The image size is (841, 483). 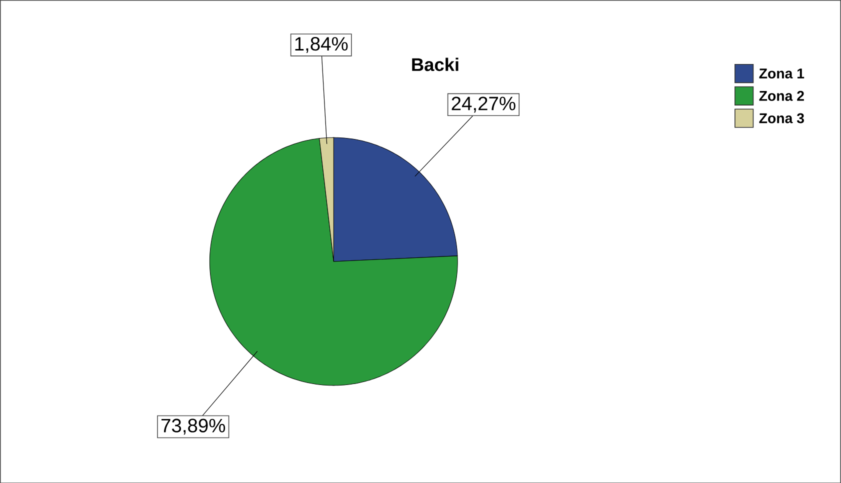 I want to click on legend-label: Zona 2, so click(x=781, y=95).